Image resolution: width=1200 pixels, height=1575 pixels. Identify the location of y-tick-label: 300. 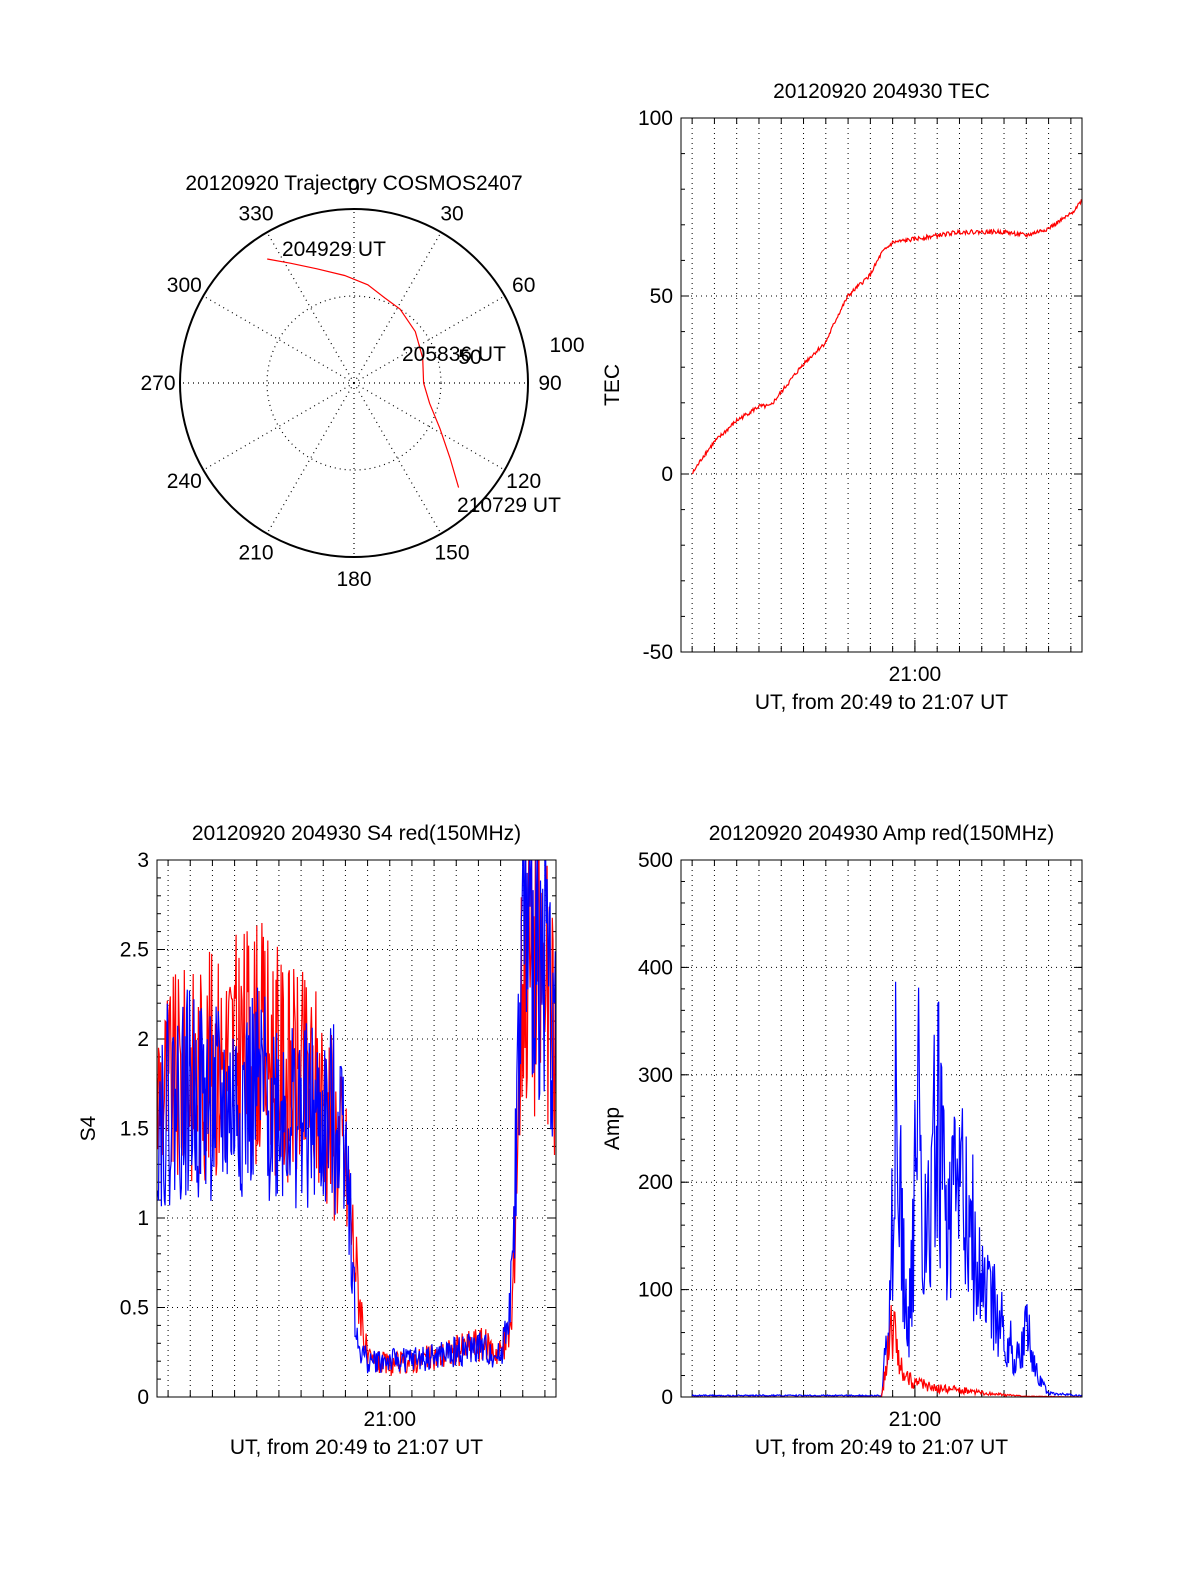
(655, 1075).